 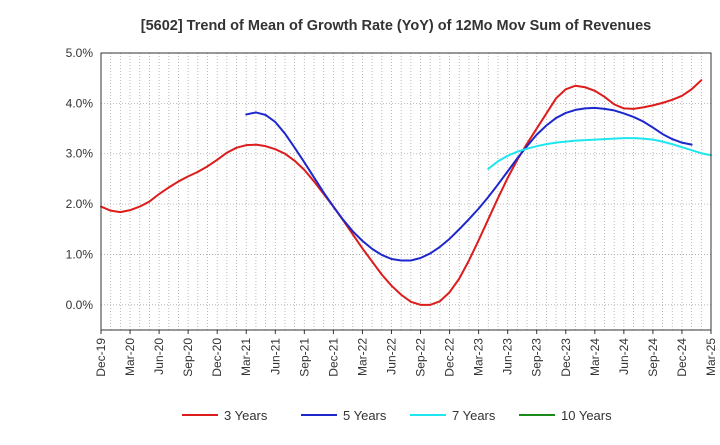 I want to click on x-tick-label: Dec-21, so click(x=333, y=357).